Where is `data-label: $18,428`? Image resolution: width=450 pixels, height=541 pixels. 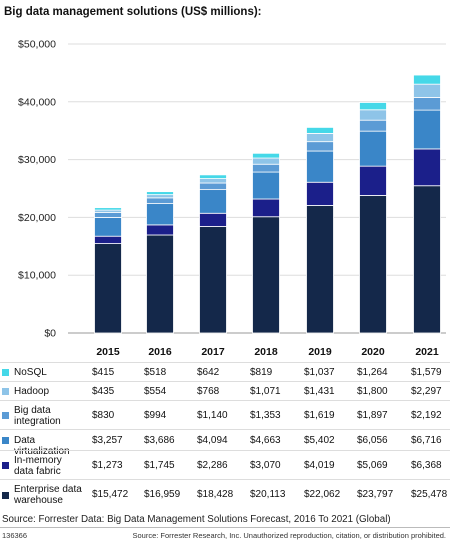 data-label: $18,428 is located at coordinates (215, 494).